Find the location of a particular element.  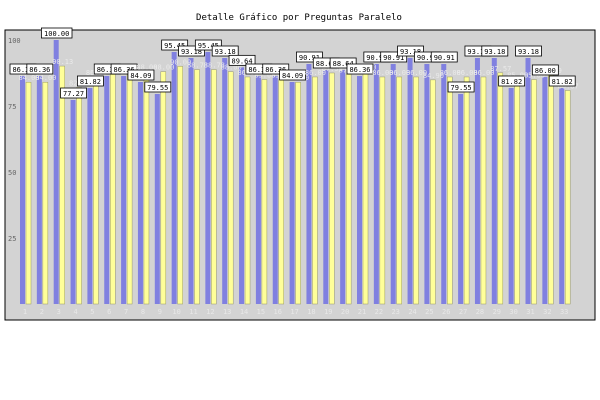

x-tick-label: 15 is located at coordinates (261, 312).